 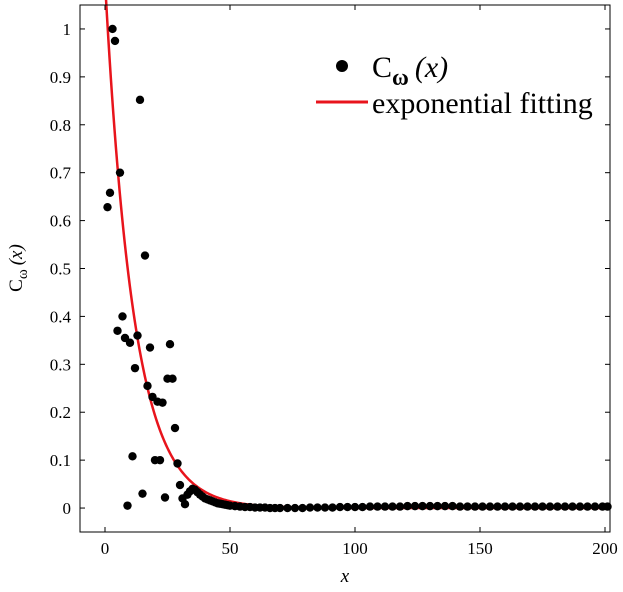 I want to click on y-tick-label: 0.6, so click(x=60, y=221).